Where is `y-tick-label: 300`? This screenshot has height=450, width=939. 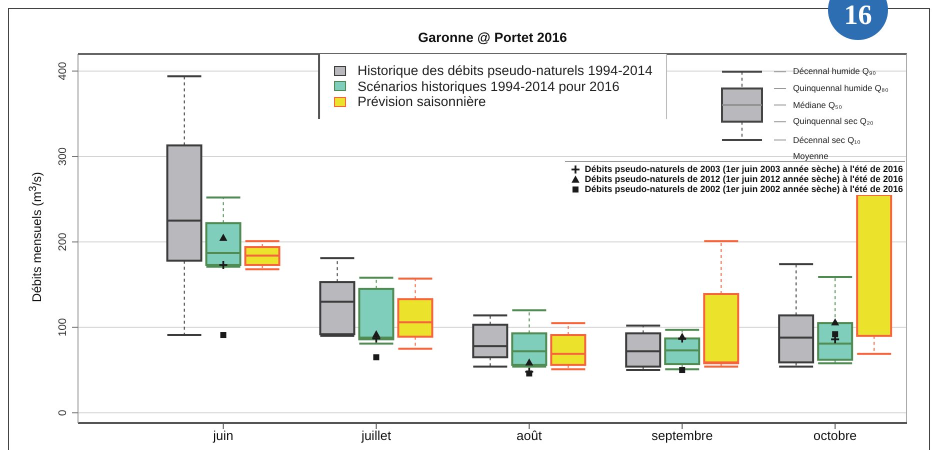 y-tick-label: 300 is located at coordinates (63, 156).